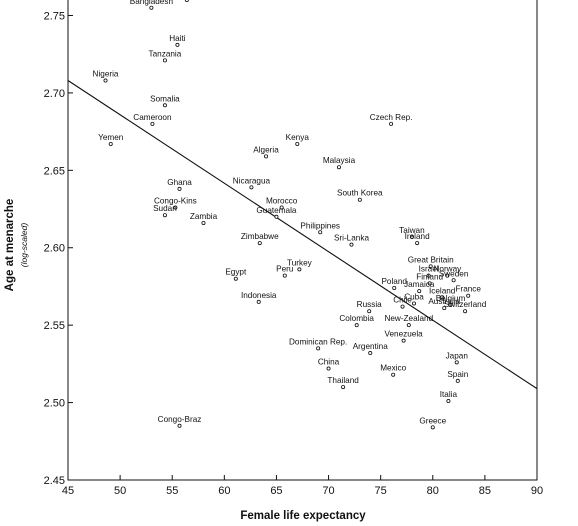  Describe the element at coordinates (120, 491) in the screenshot. I see `x-tick-label: 50` at that location.